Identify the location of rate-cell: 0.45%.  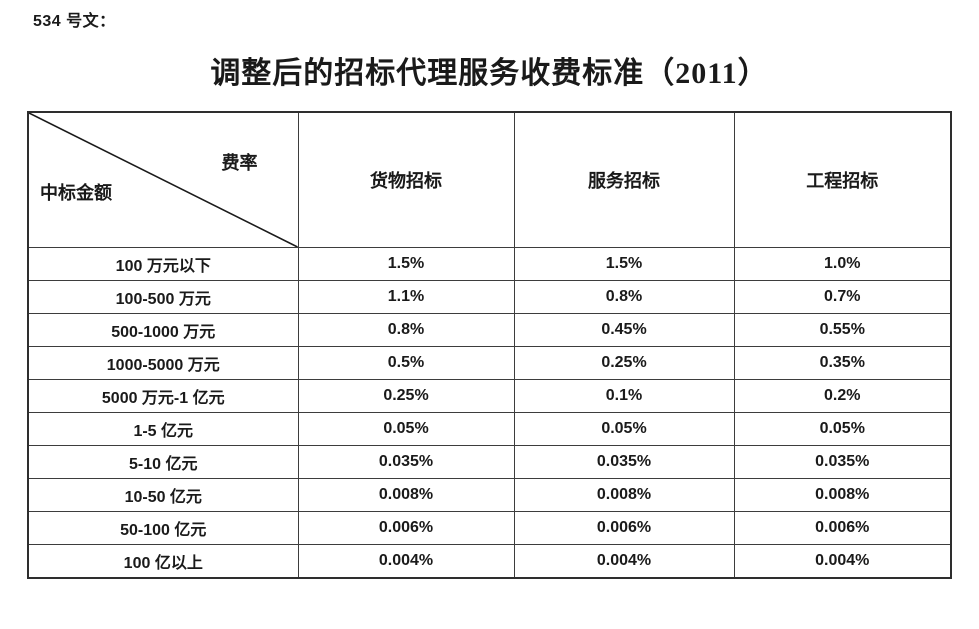
(624, 330).